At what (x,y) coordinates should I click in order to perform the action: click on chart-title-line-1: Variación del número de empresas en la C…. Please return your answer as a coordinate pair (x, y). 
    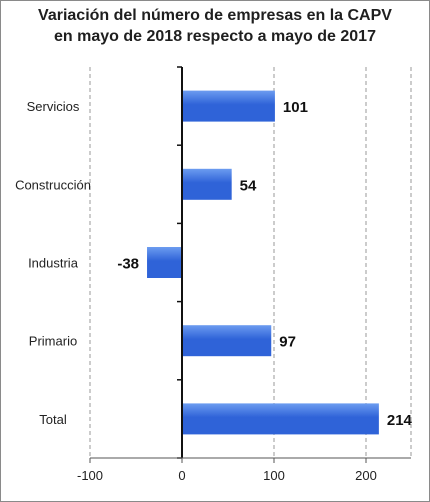
    Looking at the image, I should click on (215, 15).